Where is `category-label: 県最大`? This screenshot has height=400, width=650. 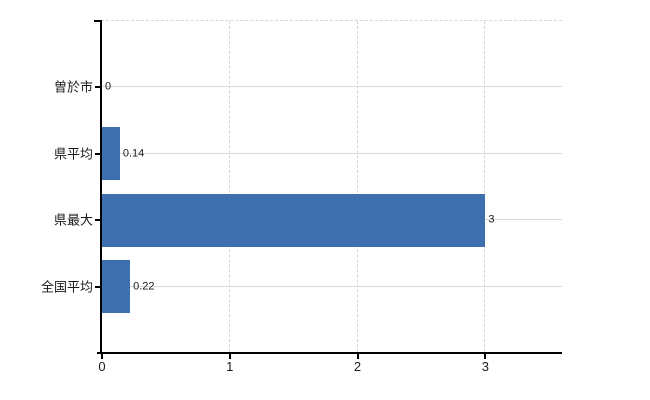
category-label: 県最大 is located at coordinates (73, 220).